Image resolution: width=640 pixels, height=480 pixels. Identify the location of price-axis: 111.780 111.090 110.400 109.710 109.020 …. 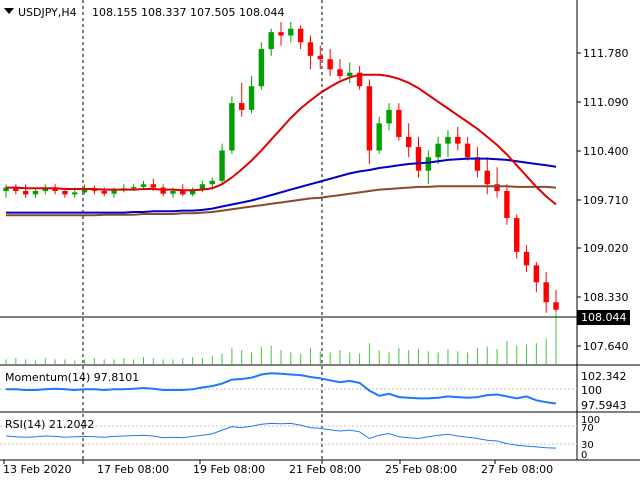
(603, 200).